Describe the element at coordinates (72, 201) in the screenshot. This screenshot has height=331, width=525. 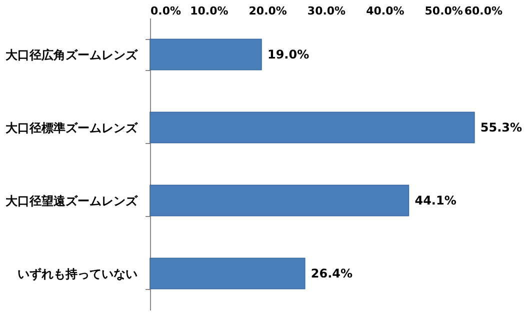
I see `y-tick-label: 大口径望遠ズームレンズ` at that location.